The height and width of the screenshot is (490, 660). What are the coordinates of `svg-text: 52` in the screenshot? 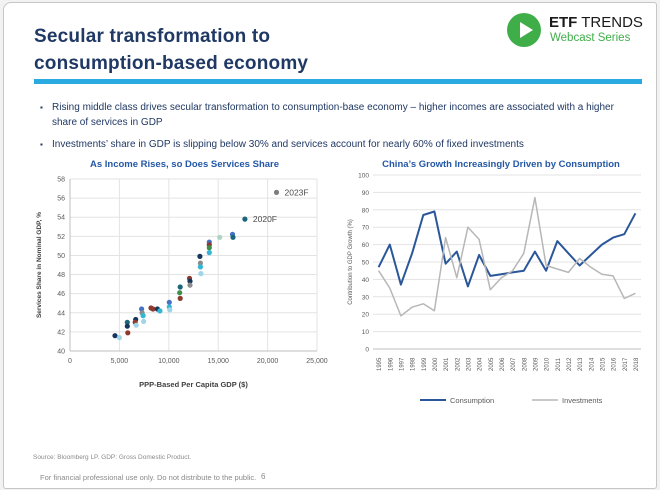 It's located at (61, 237).